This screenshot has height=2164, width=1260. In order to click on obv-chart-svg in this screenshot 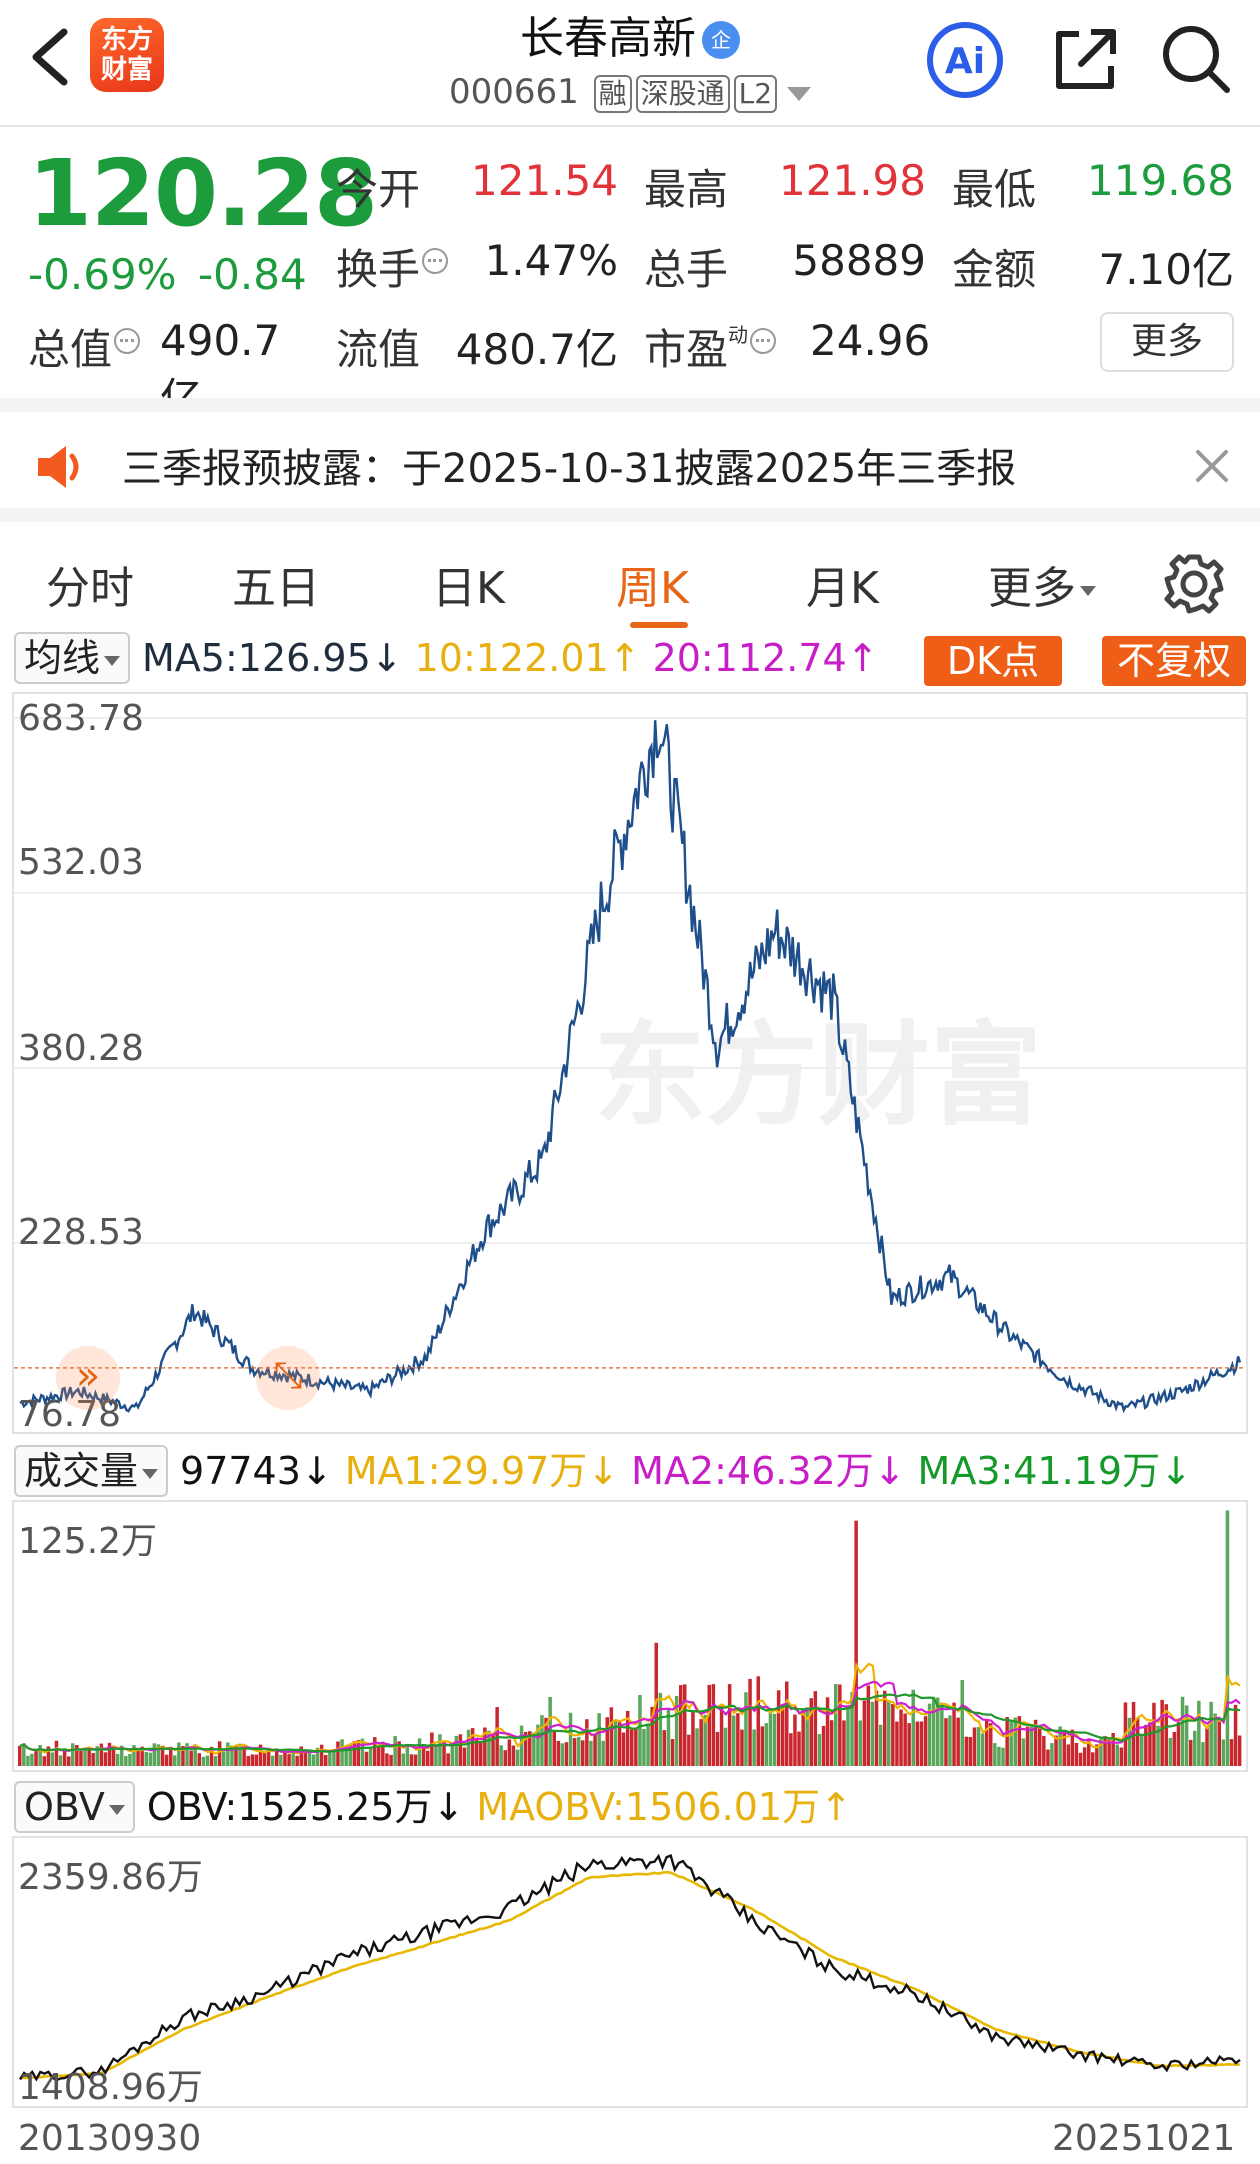, I will do `click(629, 1967)`.